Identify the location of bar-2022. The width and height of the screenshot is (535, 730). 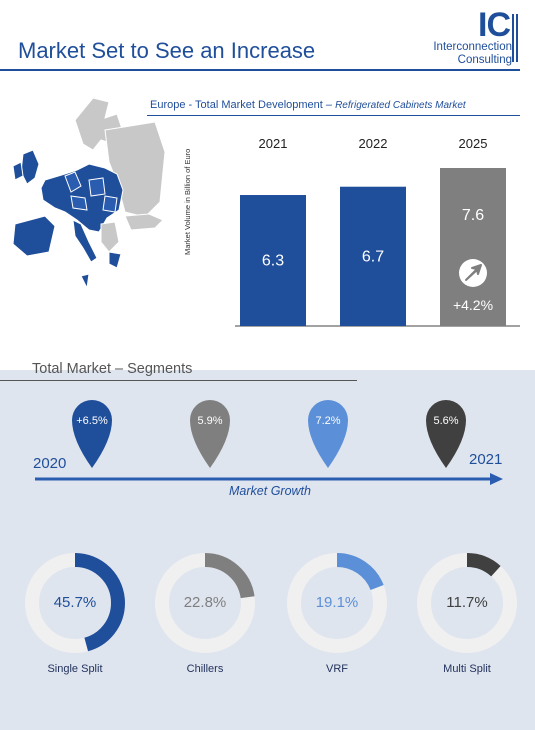
(373, 256).